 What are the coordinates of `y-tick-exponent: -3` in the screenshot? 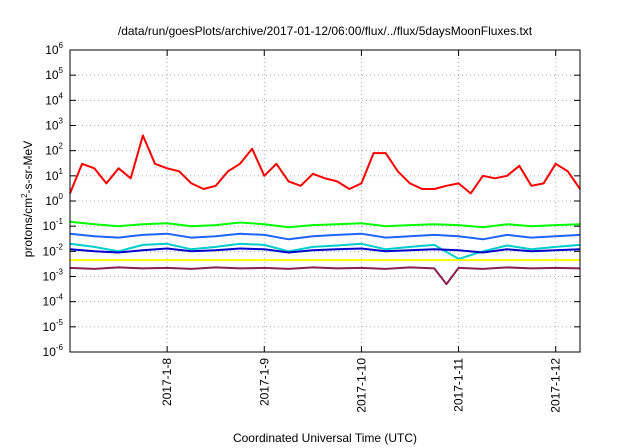 It's located at (60, 272).